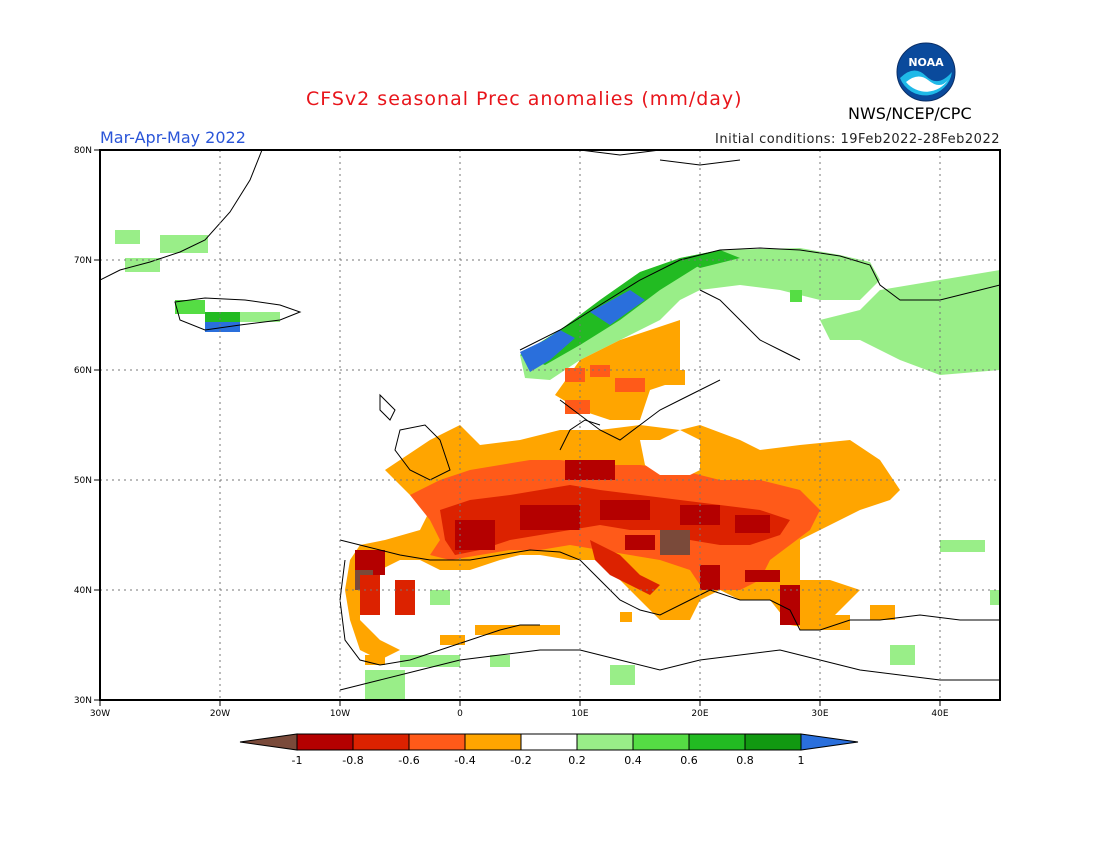 Image resolution: width=1100 pixels, height=850 pixels. What do you see at coordinates (926, 72) in the screenshot?
I see `noaa-logo: NOAA` at bounding box center [926, 72].